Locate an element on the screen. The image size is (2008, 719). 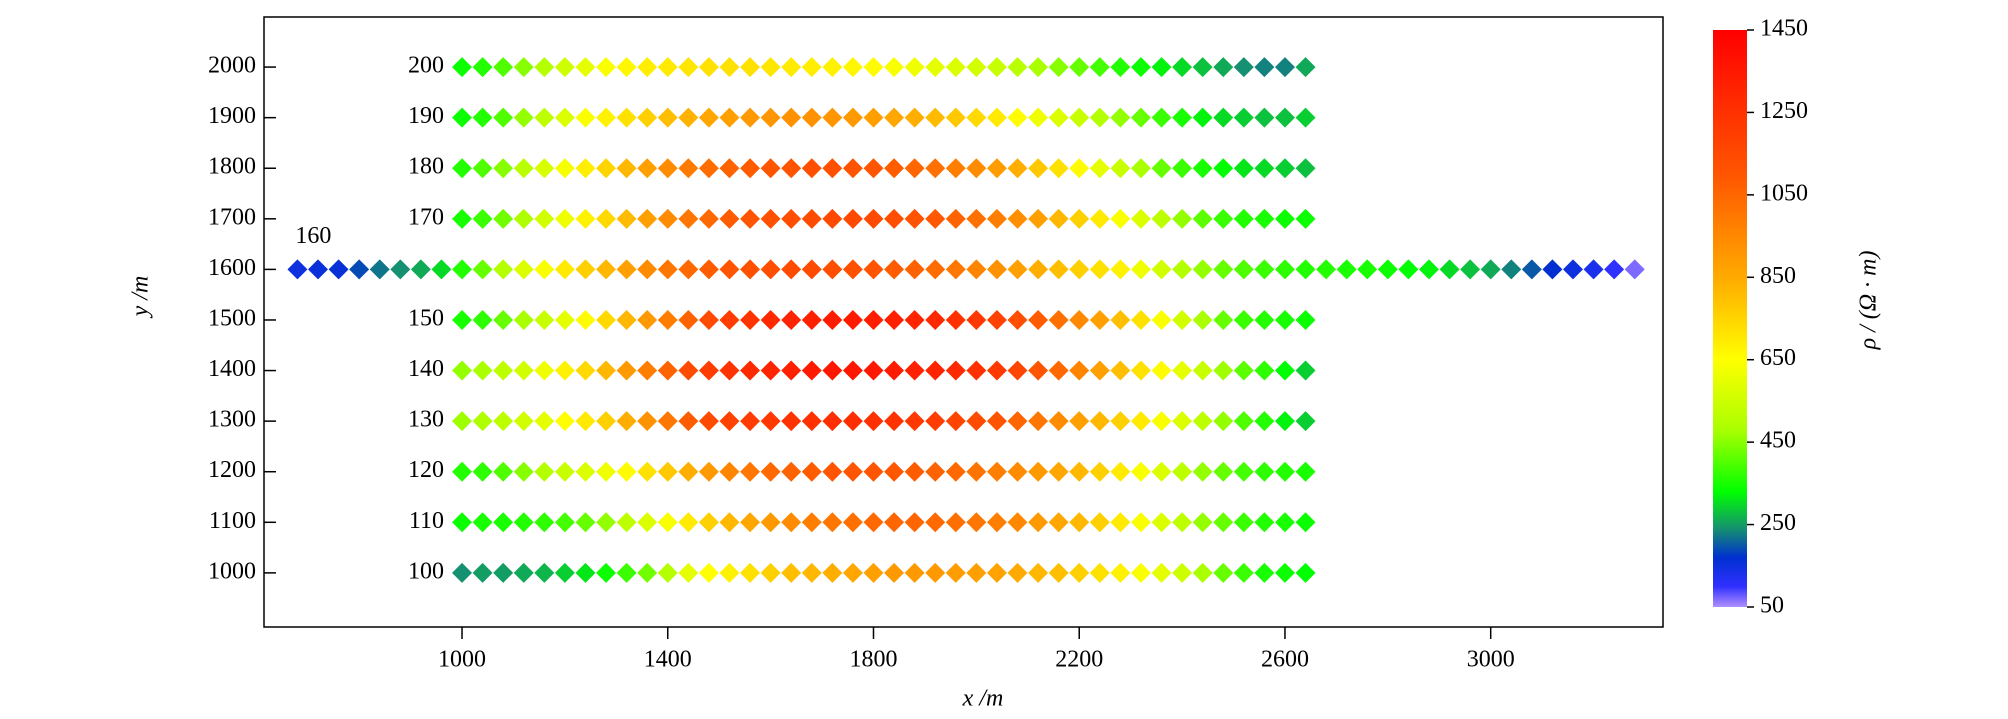
y-tick-label: 1500 is located at coordinates (232, 318).